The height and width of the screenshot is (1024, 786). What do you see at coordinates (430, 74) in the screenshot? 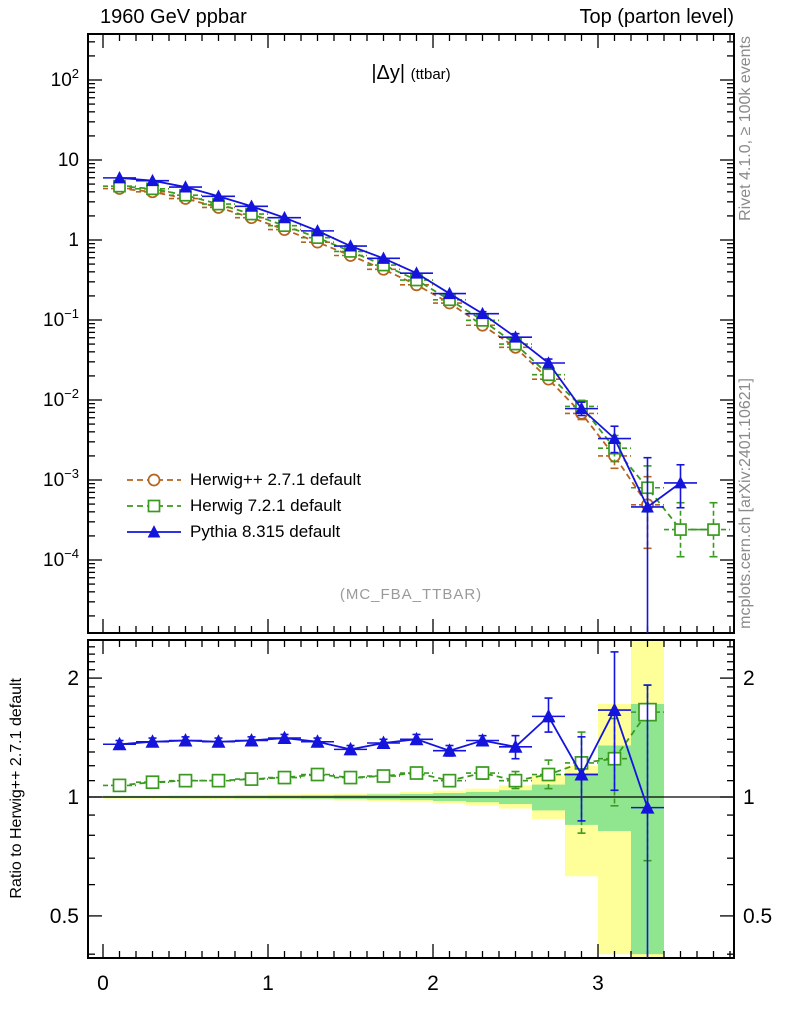
I see `observable-title-sub: (ttbar)` at bounding box center [430, 74].